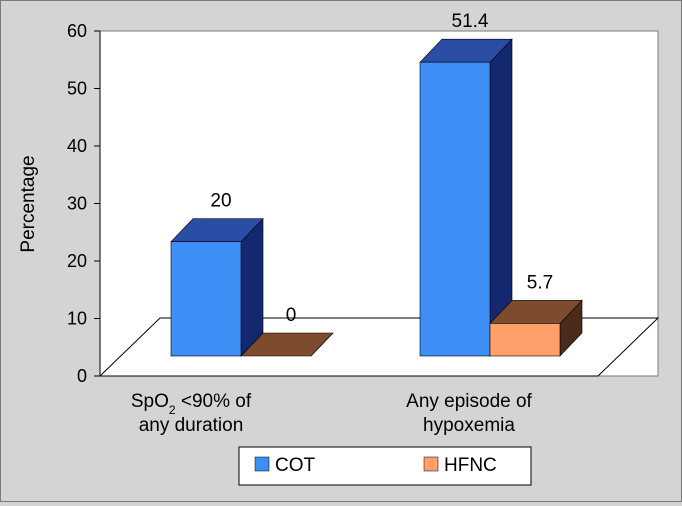 This screenshot has height=506, width=682. Describe the element at coordinates (77, 261) in the screenshot. I see `y-tick-label-20: 20` at that location.